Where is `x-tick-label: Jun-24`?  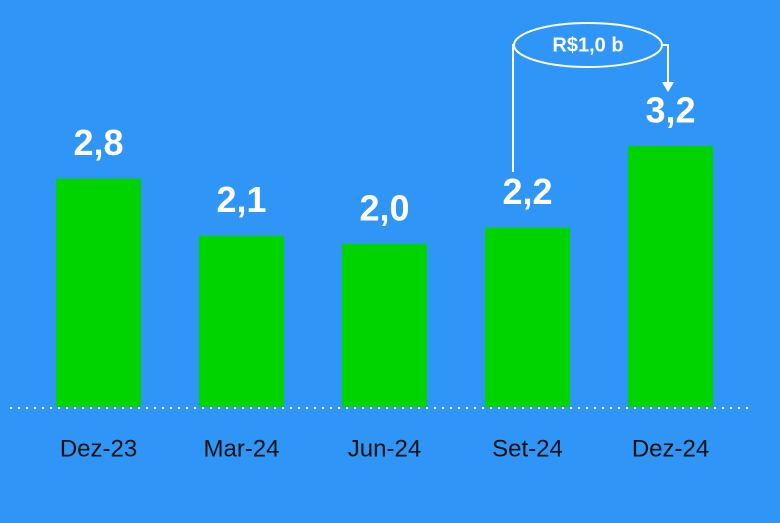 x-tick-label: Jun-24 is located at coordinates (384, 448).